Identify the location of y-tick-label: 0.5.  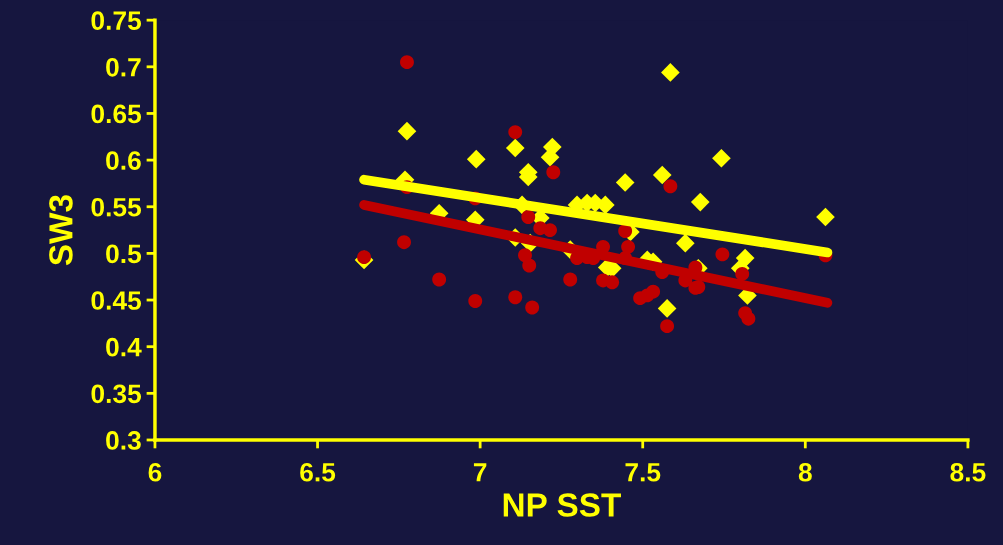
(124, 254).